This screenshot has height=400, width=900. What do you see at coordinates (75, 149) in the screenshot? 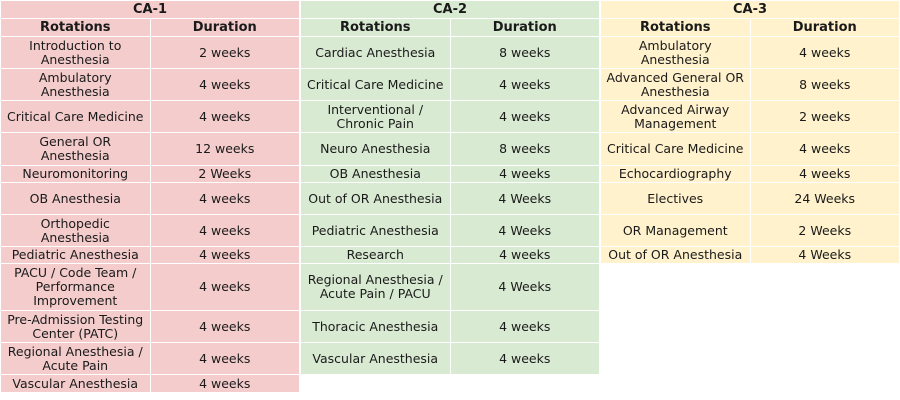
I see `rotation-cell: General OR Anesthesia` at bounding box center [75, 149].